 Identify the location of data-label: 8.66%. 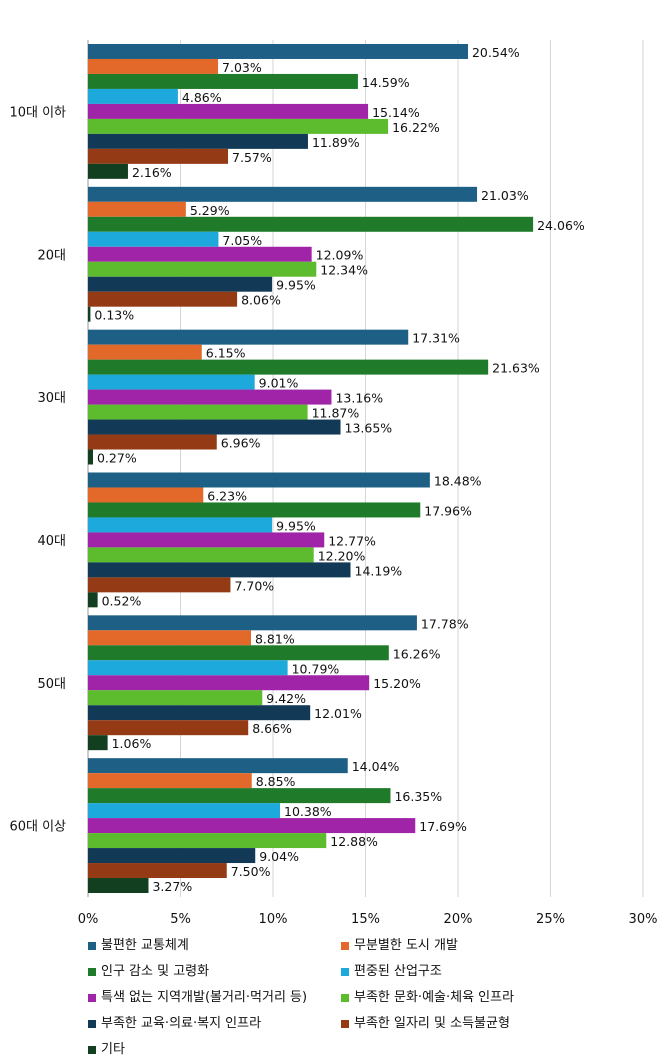
(272, 728).